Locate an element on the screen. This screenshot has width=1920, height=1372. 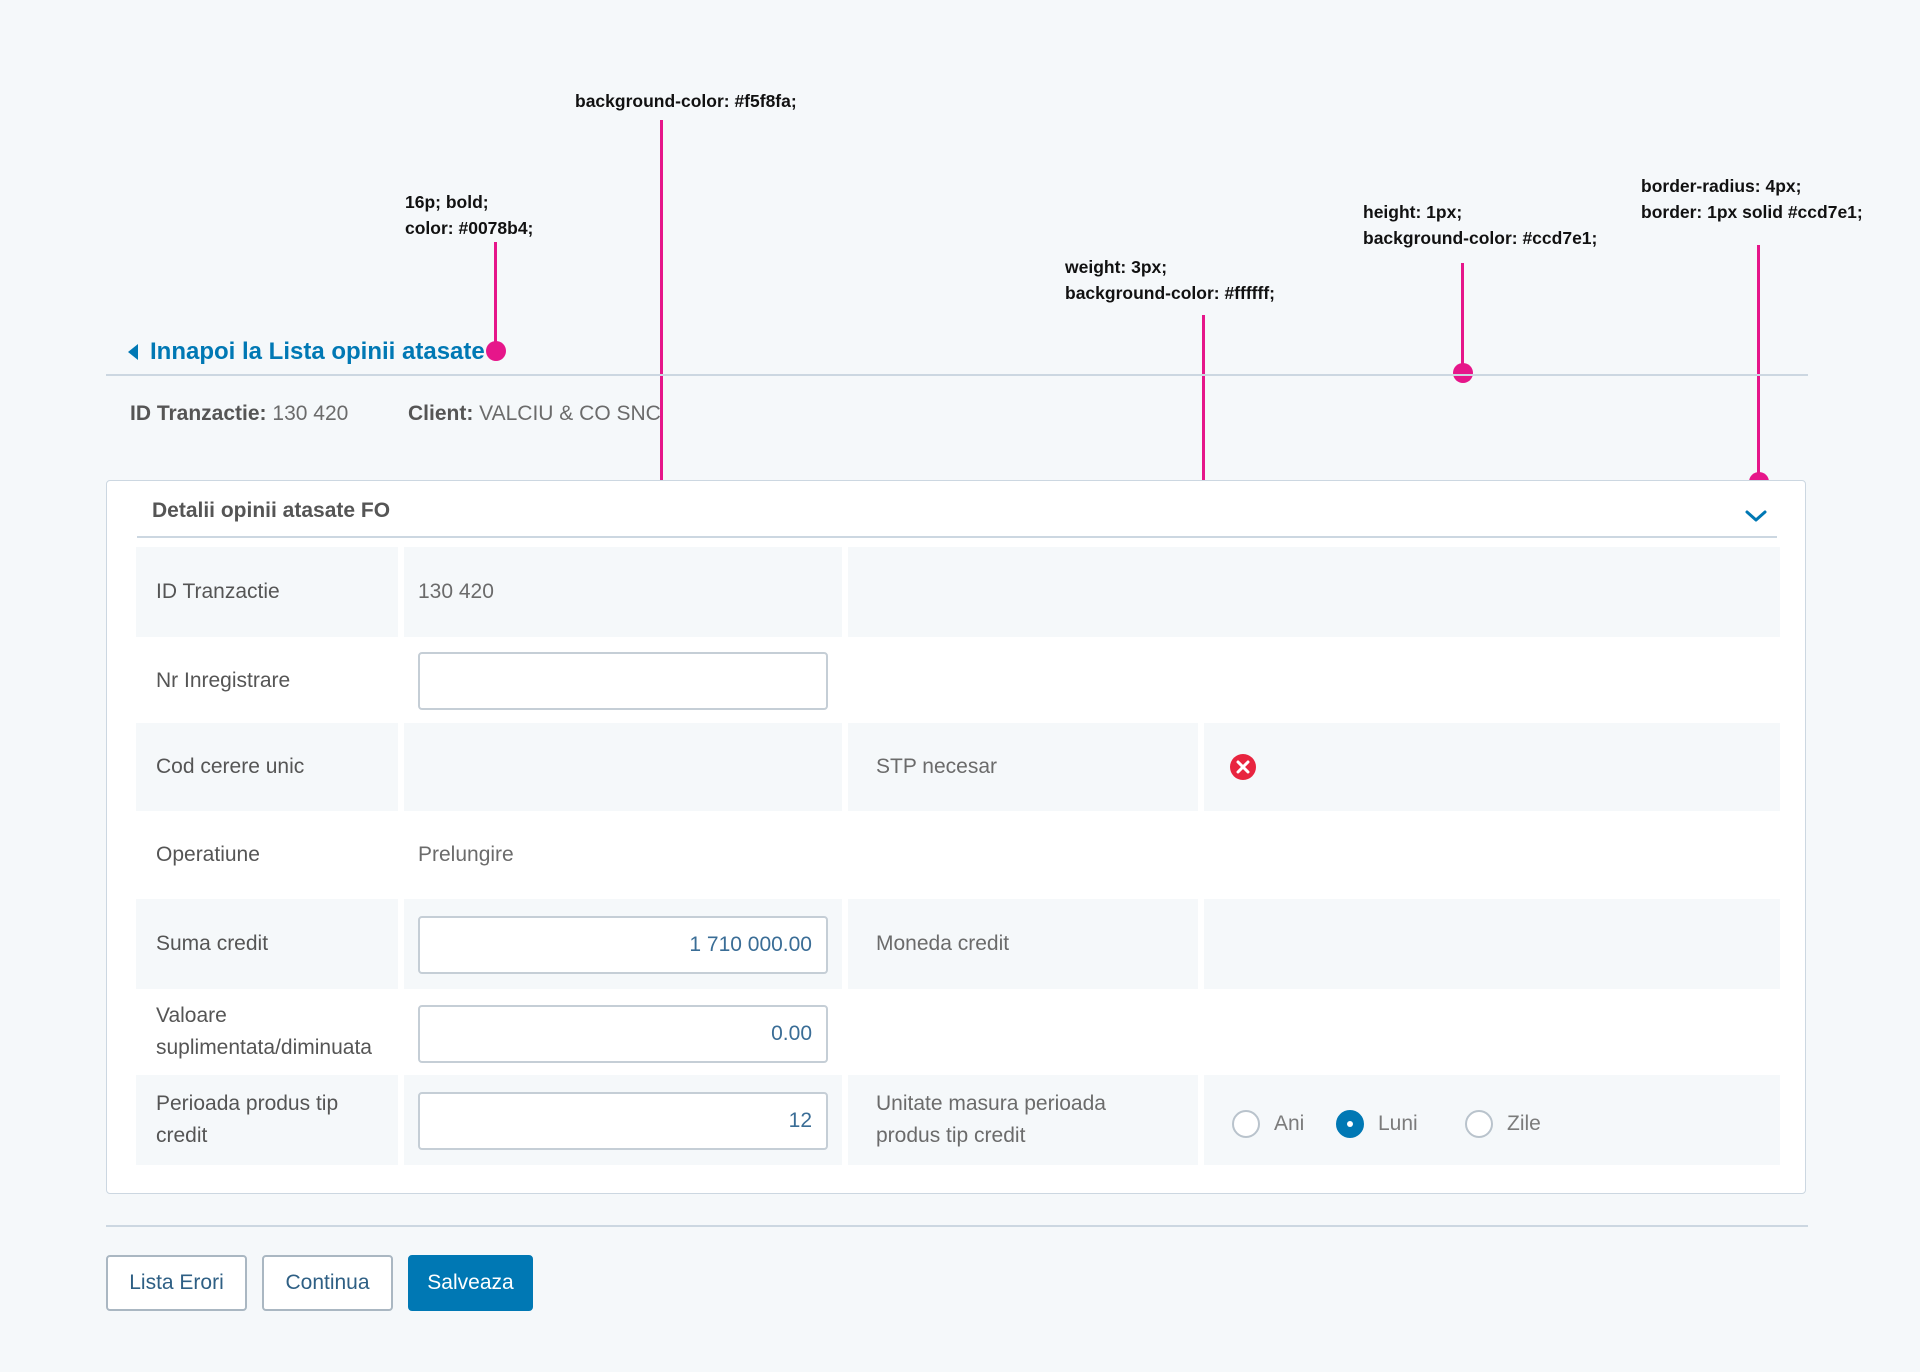
lista-erori-button: Lista Erori is located at coordinates (176, 1283).